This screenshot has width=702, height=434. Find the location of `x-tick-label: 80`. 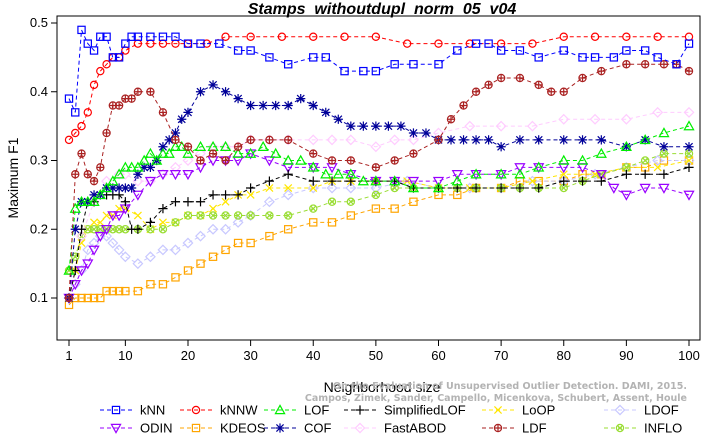

x-tick-label: 80 is located at coordinates (564, 355).